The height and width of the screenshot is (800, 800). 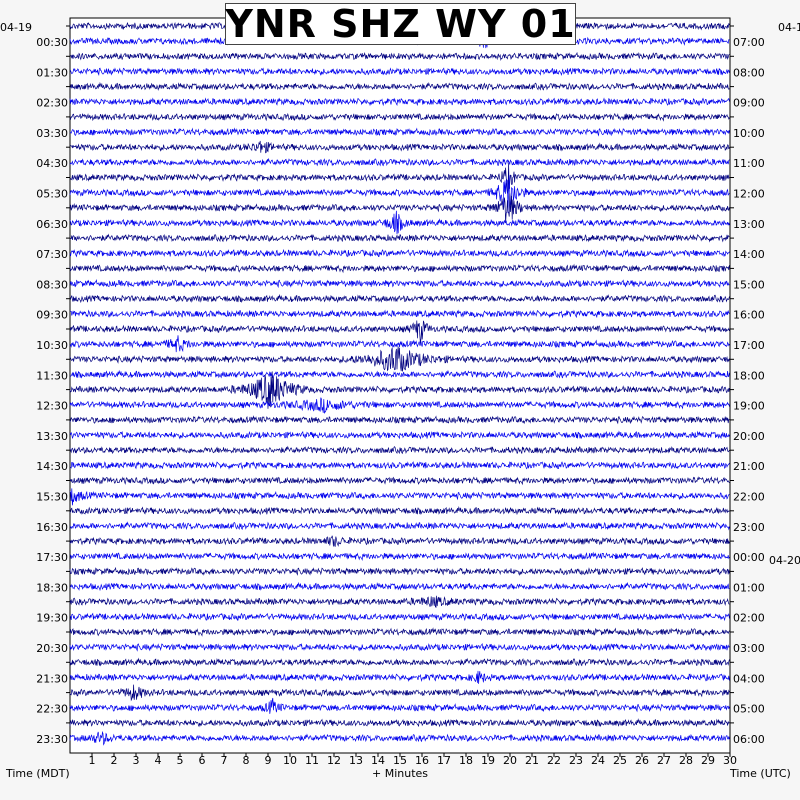 What do you see at coordinates (444, 760) in the screenshot?
I see `x-tick-label: 17` at bounding box center [444, 760].